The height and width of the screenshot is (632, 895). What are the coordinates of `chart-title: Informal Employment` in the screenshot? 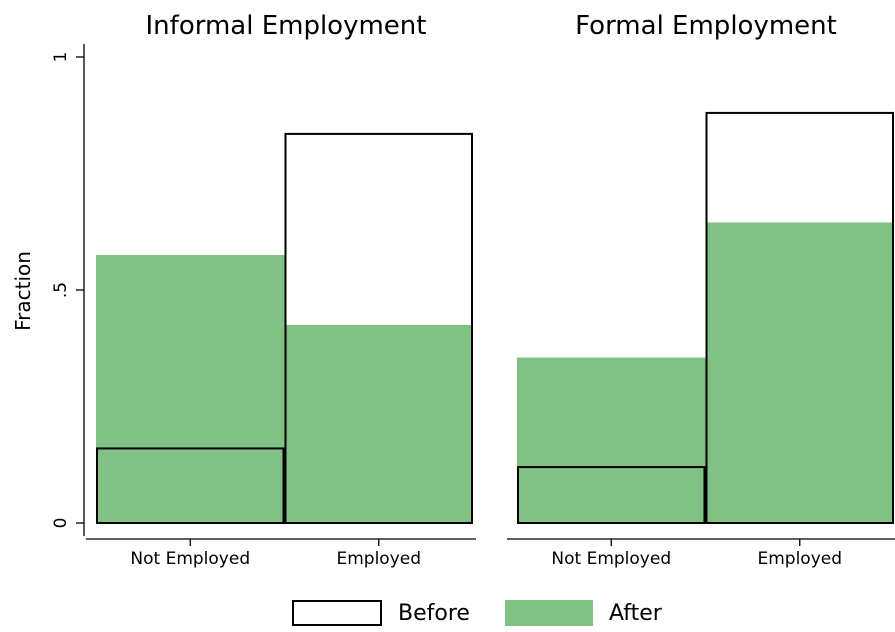 It's located at (286, 26).